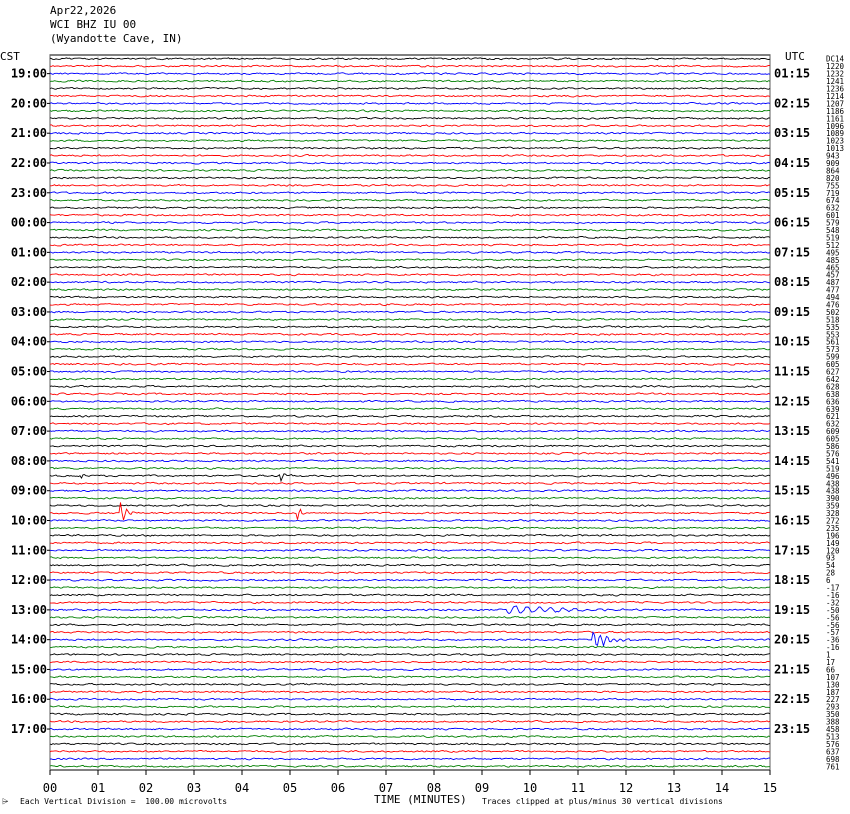 The width and height of the screenshot is (850, 814). Describe the element at coordinates (833, 260) in the screenshot. I see `row-value-label: 485` at that location.